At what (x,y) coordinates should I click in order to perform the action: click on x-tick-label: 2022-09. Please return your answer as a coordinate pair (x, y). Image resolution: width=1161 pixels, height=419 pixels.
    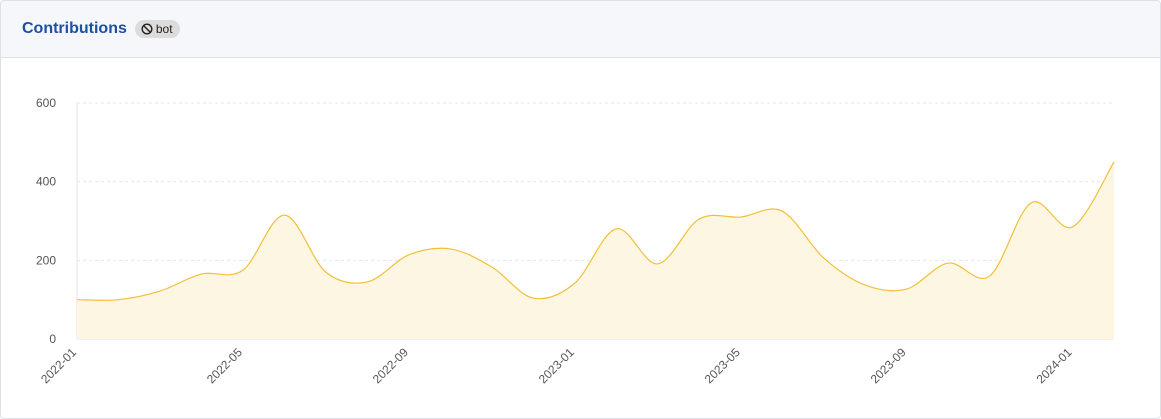
    Looking at the image, I should click on (390, 365).